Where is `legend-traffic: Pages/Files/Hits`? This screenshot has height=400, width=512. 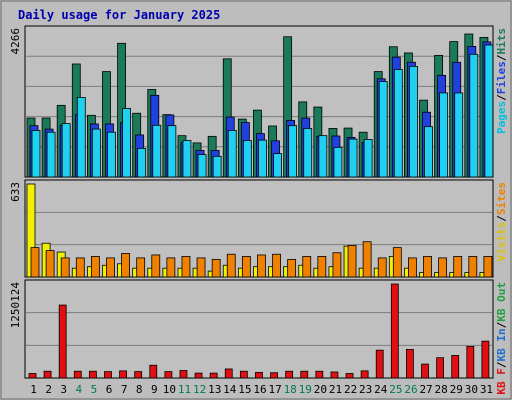 legend-traffic: Pages/Files/Hits is located at coordinates (501, 81).